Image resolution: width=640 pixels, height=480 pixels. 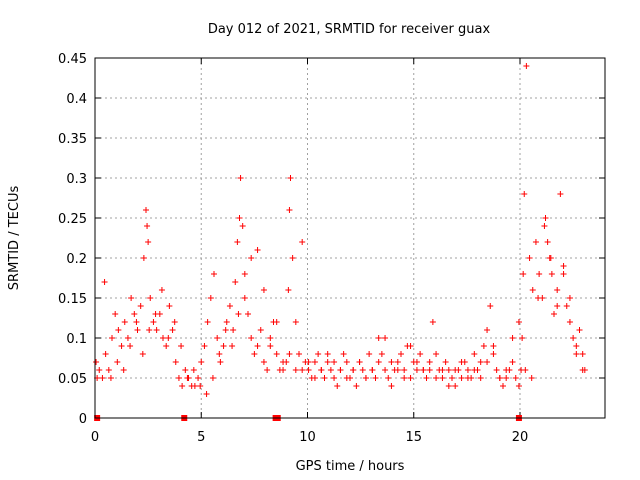 What do you see at coordinates (520, 437) in the screenshot?
I see `x-tick-label: 20` at bounding box center [520, 437].